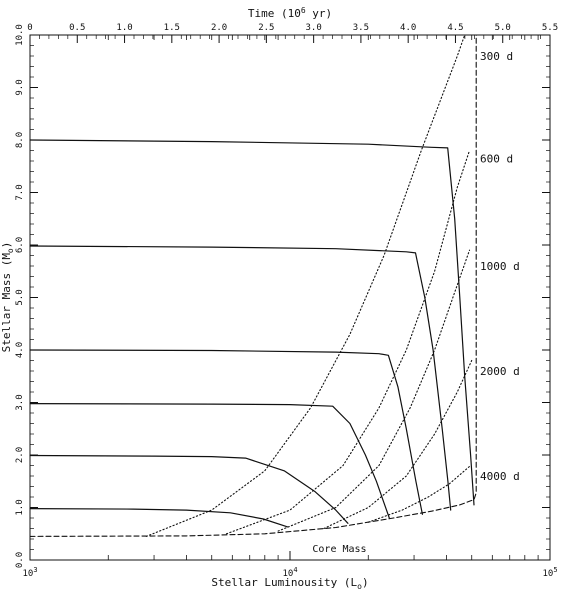 This screenshot has height=595, width=570. I want to click on top-tick-label: 1.0, so click(124, 28).